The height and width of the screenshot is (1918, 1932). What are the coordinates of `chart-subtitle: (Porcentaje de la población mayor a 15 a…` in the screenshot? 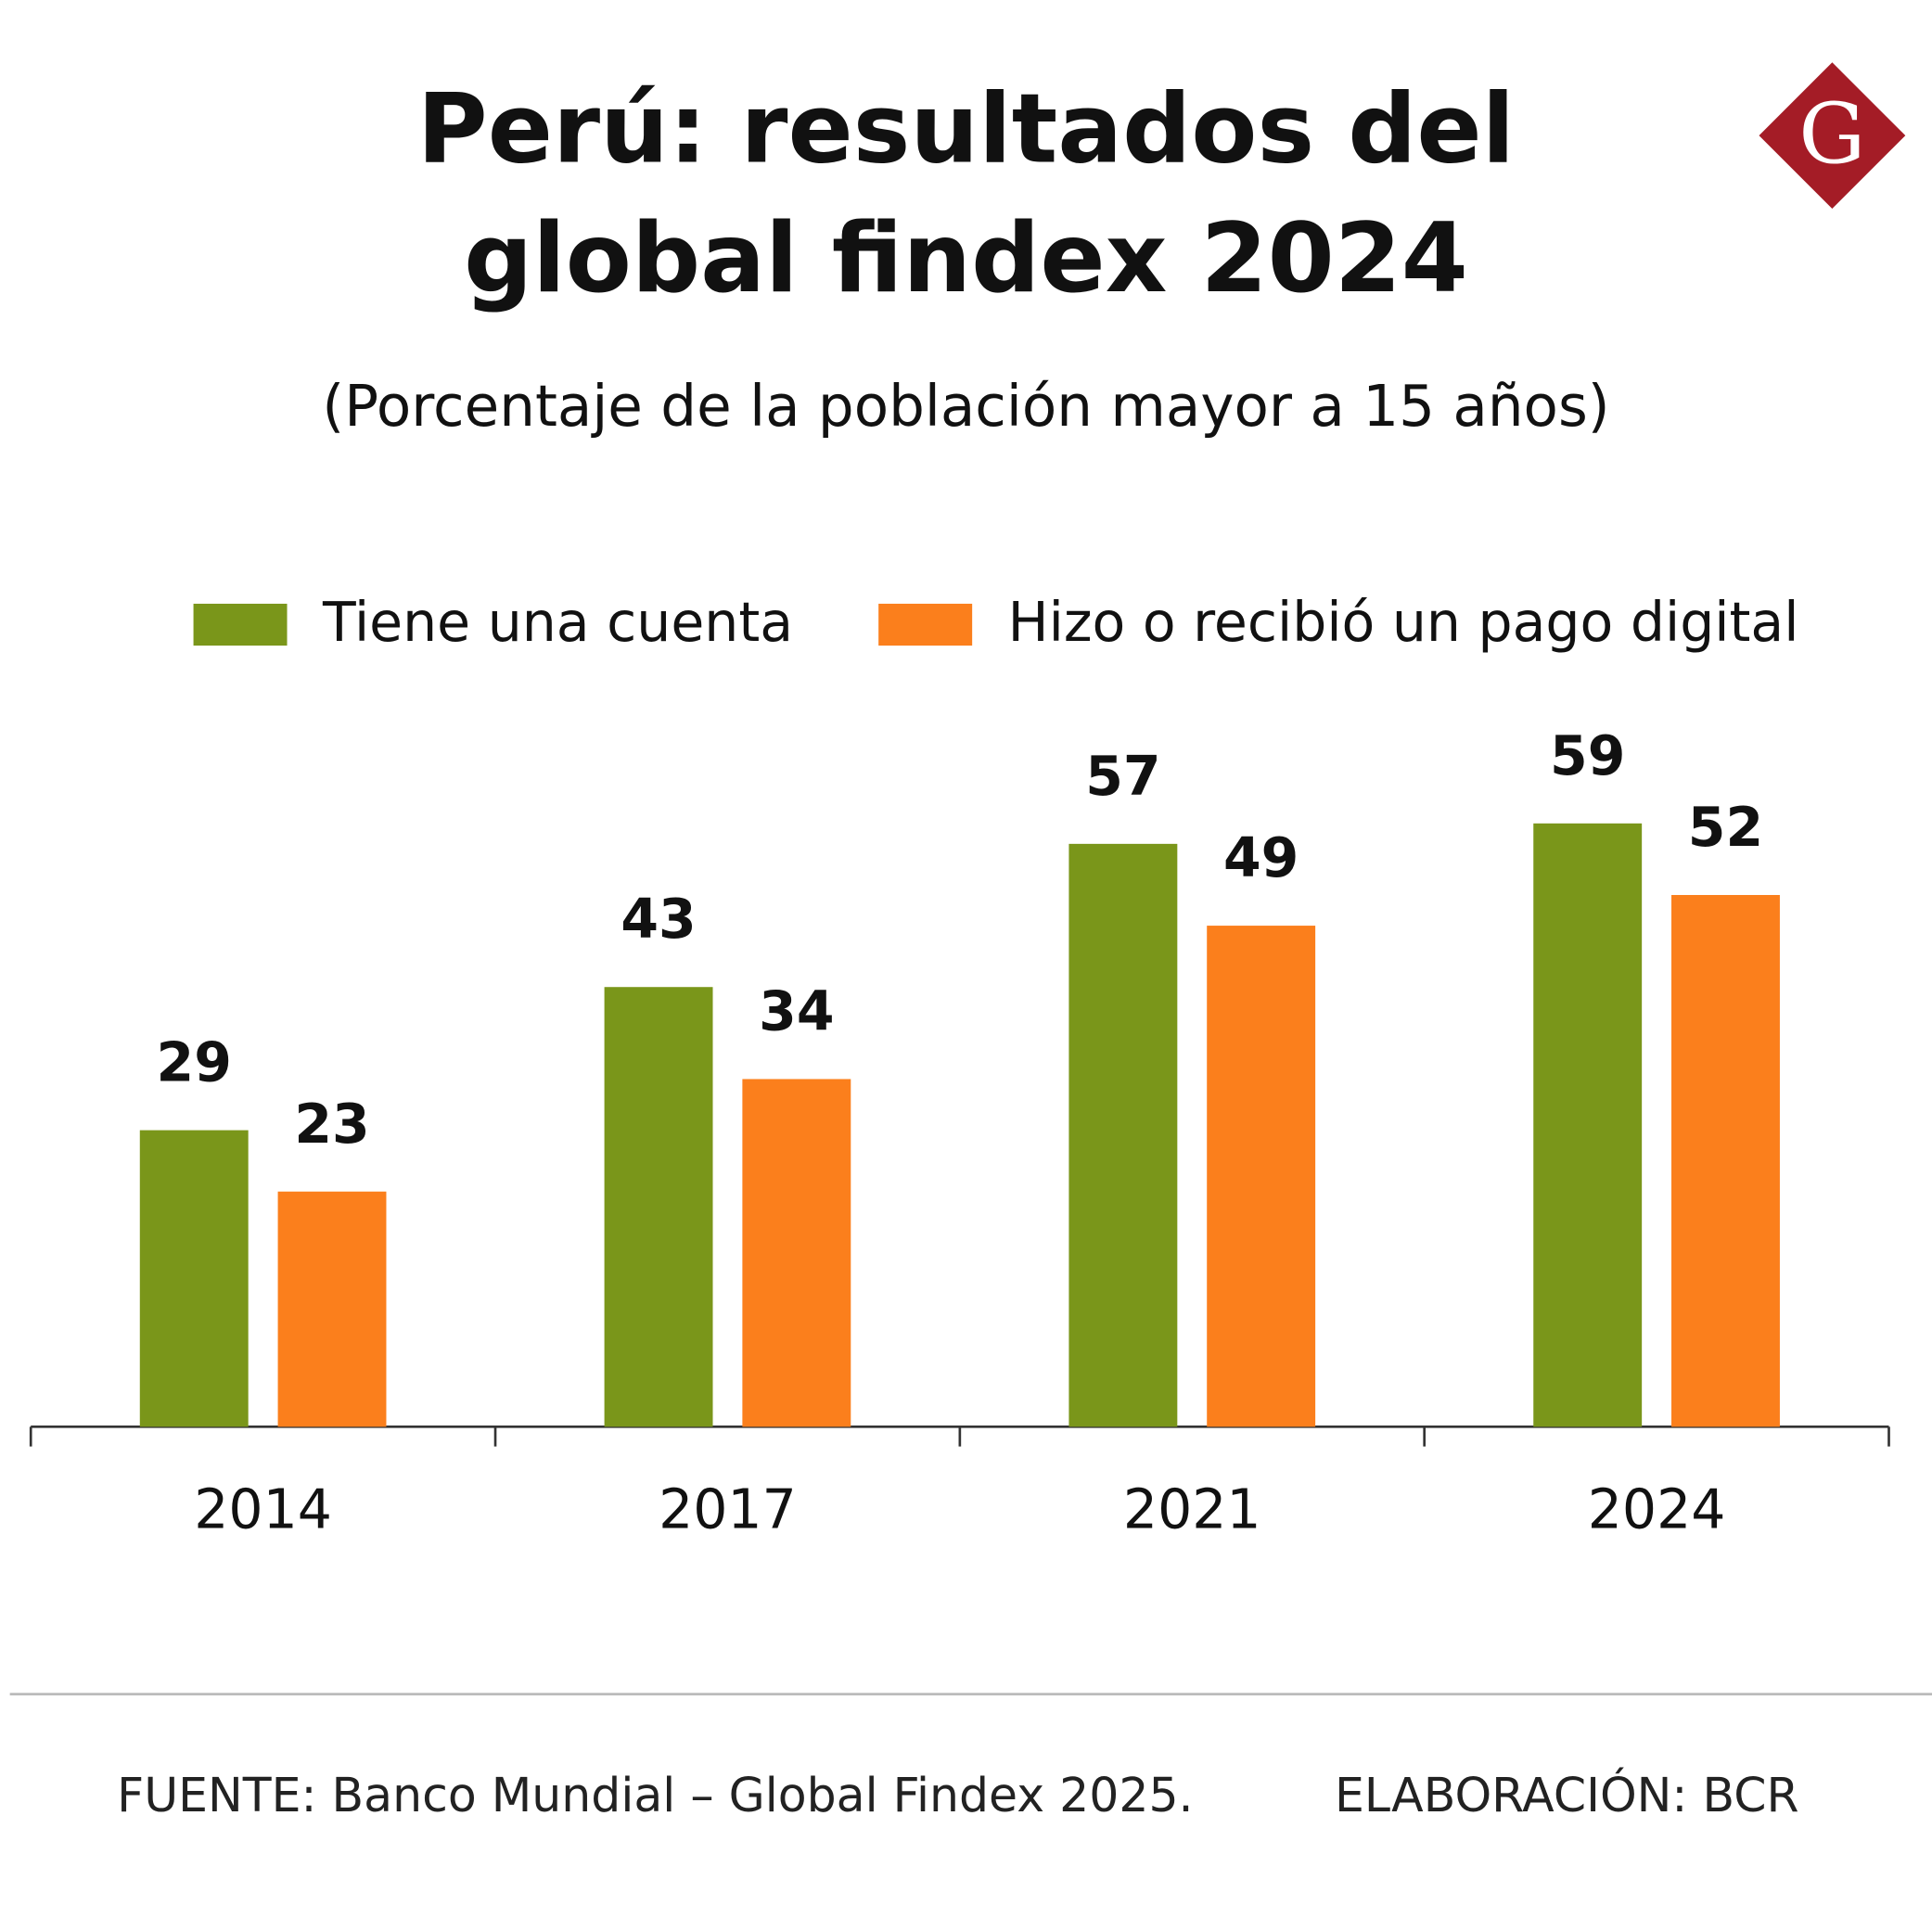 It's located at (965, 407).